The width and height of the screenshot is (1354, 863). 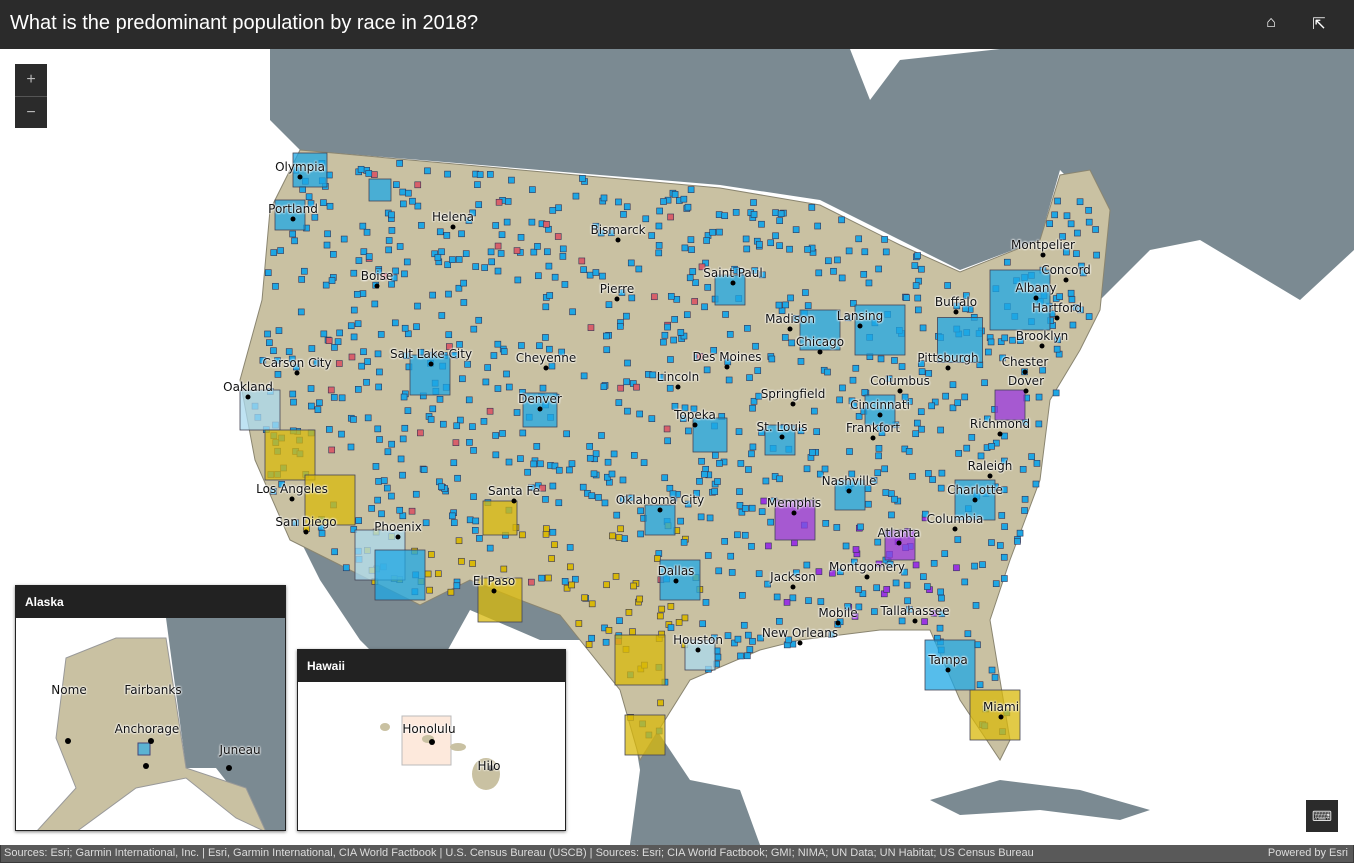 I want to click on powered-by-link: Powered by Esri, so click(x=1307, y=853).